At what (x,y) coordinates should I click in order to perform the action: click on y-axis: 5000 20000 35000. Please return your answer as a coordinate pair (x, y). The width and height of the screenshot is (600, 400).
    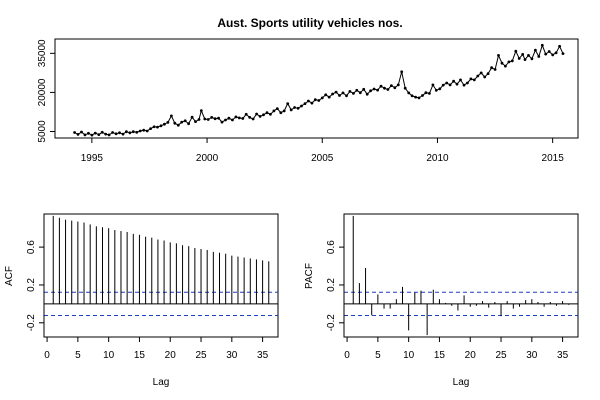
    Looking at the image, I should click on (46, 91).